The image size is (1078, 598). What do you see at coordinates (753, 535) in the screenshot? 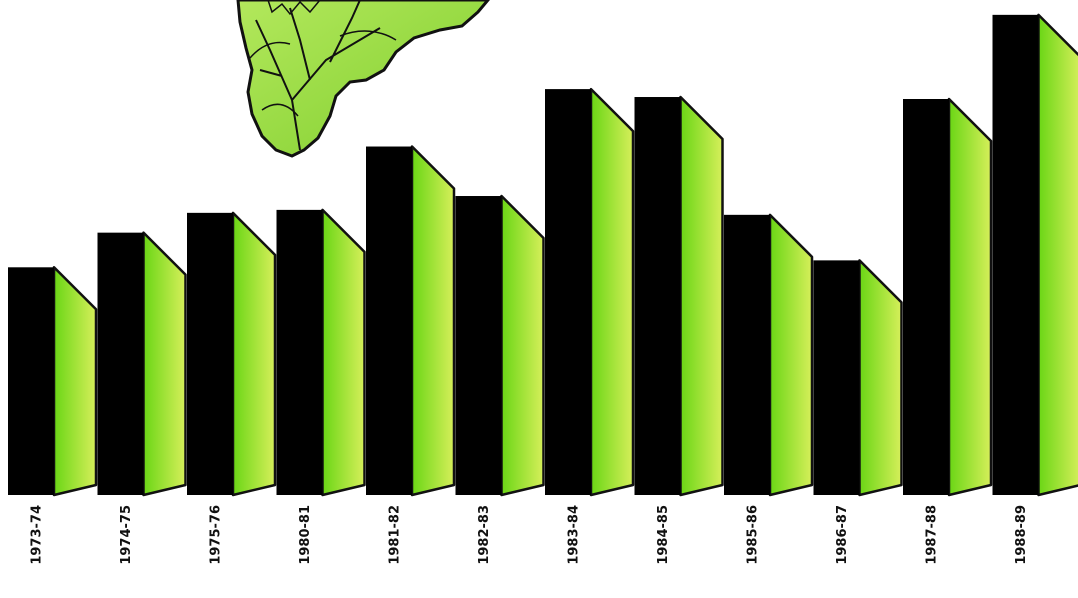
I see `x-tick-label: 1985-86` at bounding box center [753, 535].